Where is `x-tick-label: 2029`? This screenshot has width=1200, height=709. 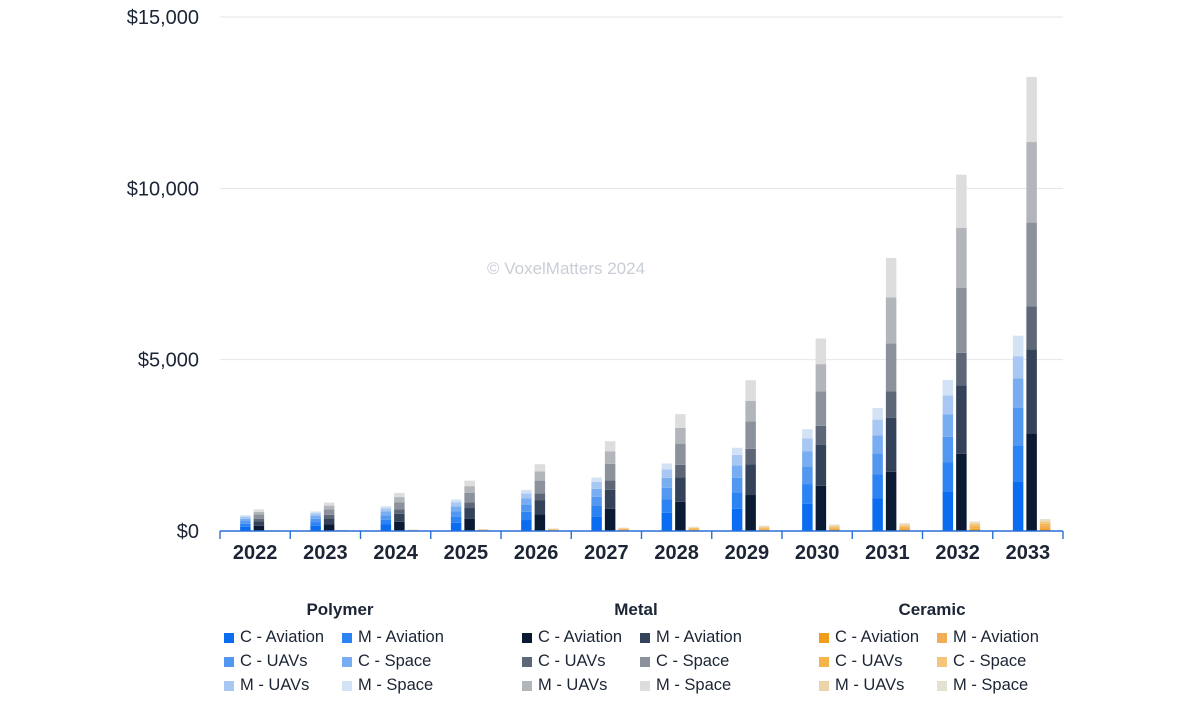 x-tick-label: 2029 is located at coordinates (747, 553).